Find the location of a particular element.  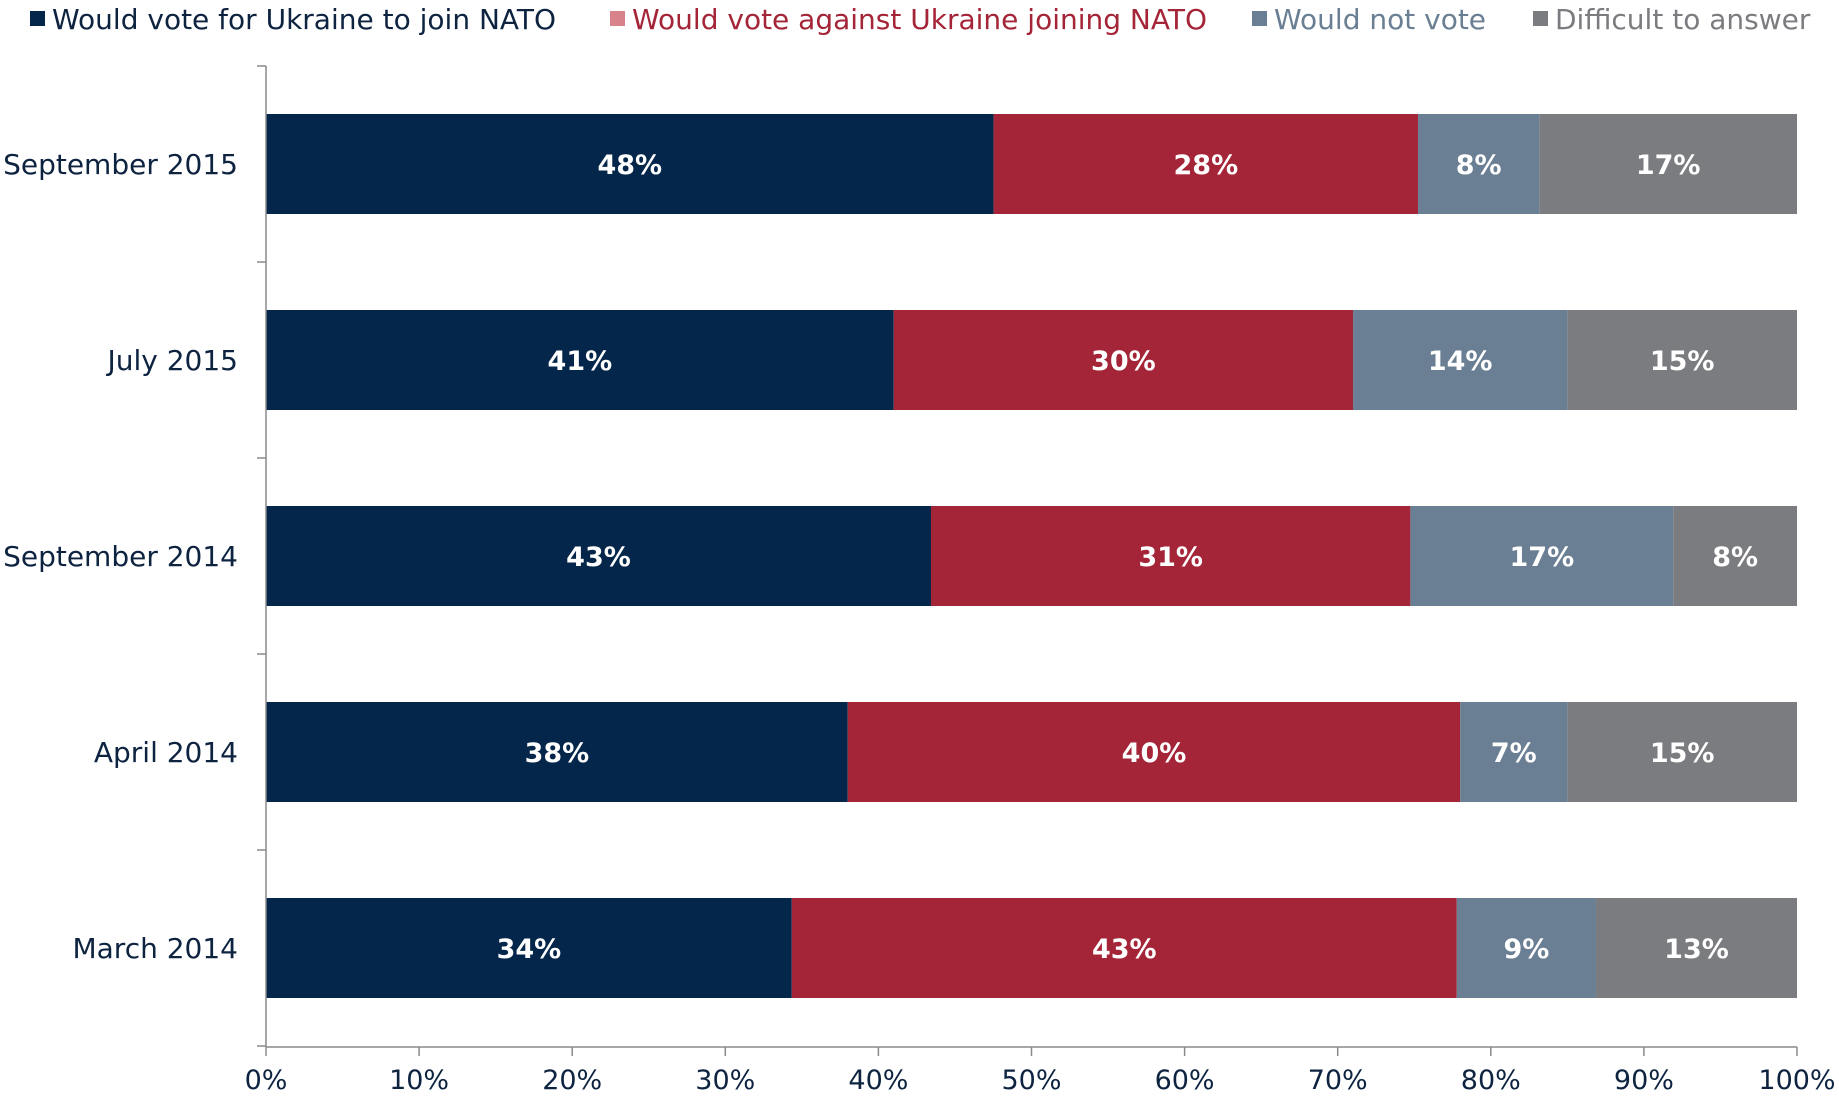

x-tick-label: 70% is located at coordinates (1338, 1080).